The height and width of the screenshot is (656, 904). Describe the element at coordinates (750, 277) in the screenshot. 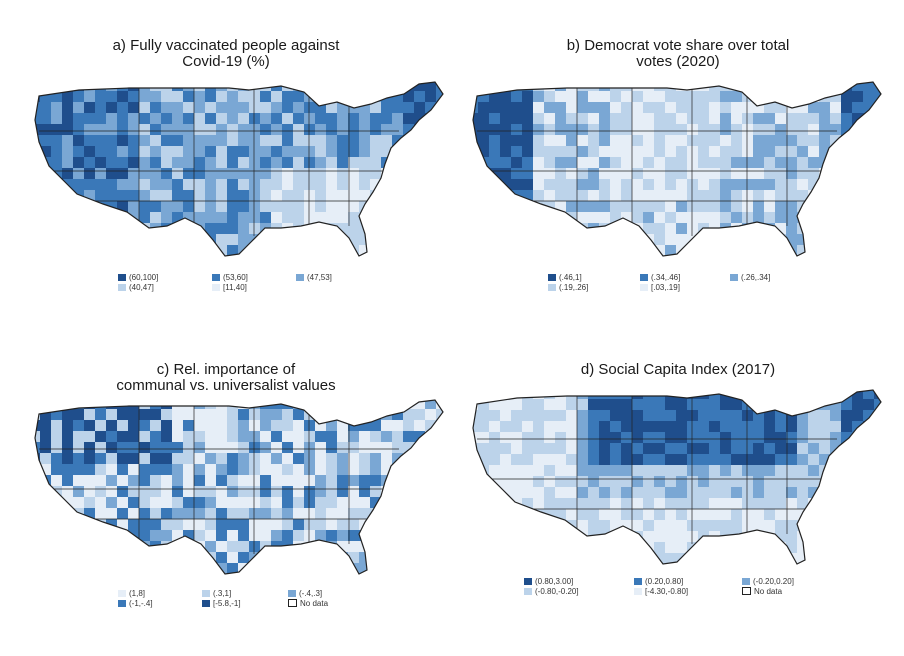

I see `legend-item: (.26,.34]` at that location.